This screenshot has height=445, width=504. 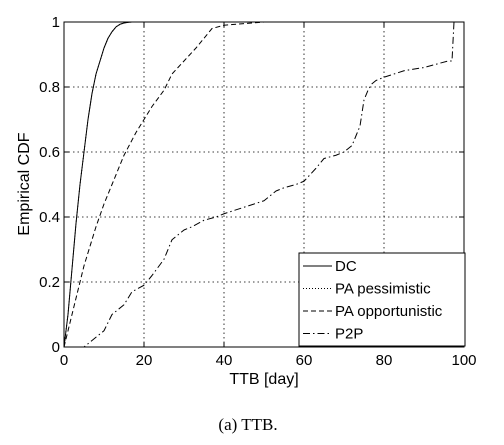 I want to click on x-tick-label: 20, so click(x=144, y=360).